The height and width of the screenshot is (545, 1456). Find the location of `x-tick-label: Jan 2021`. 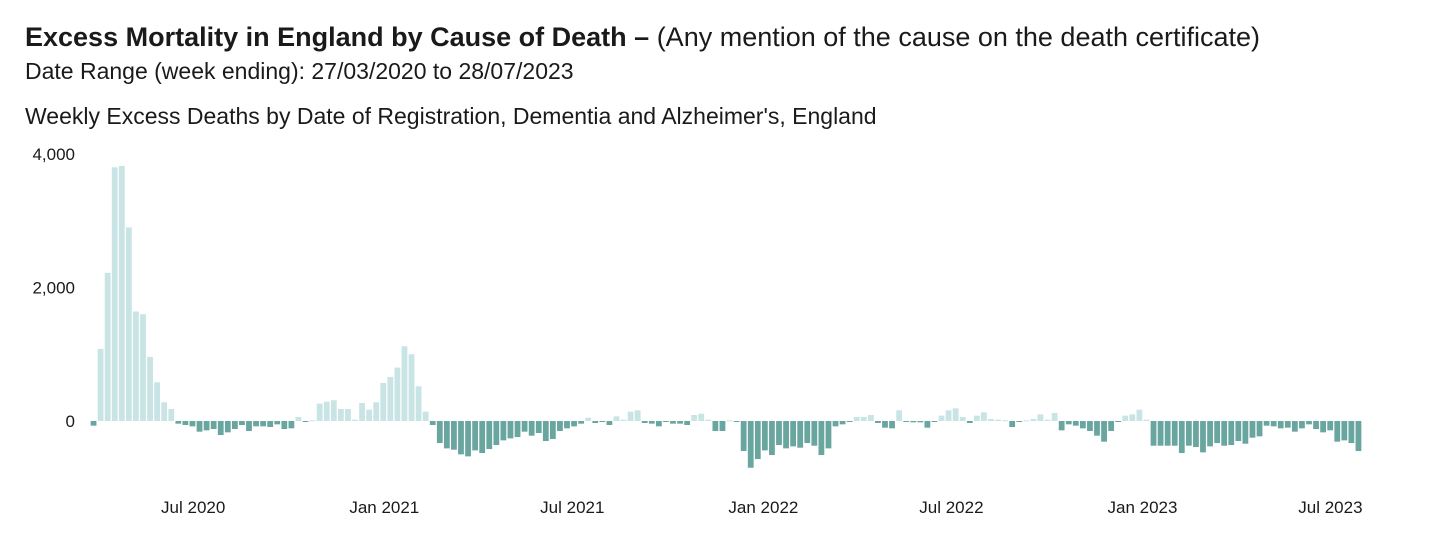

x-tick-label: Jan 2021 is located at coordinates (384, 507).